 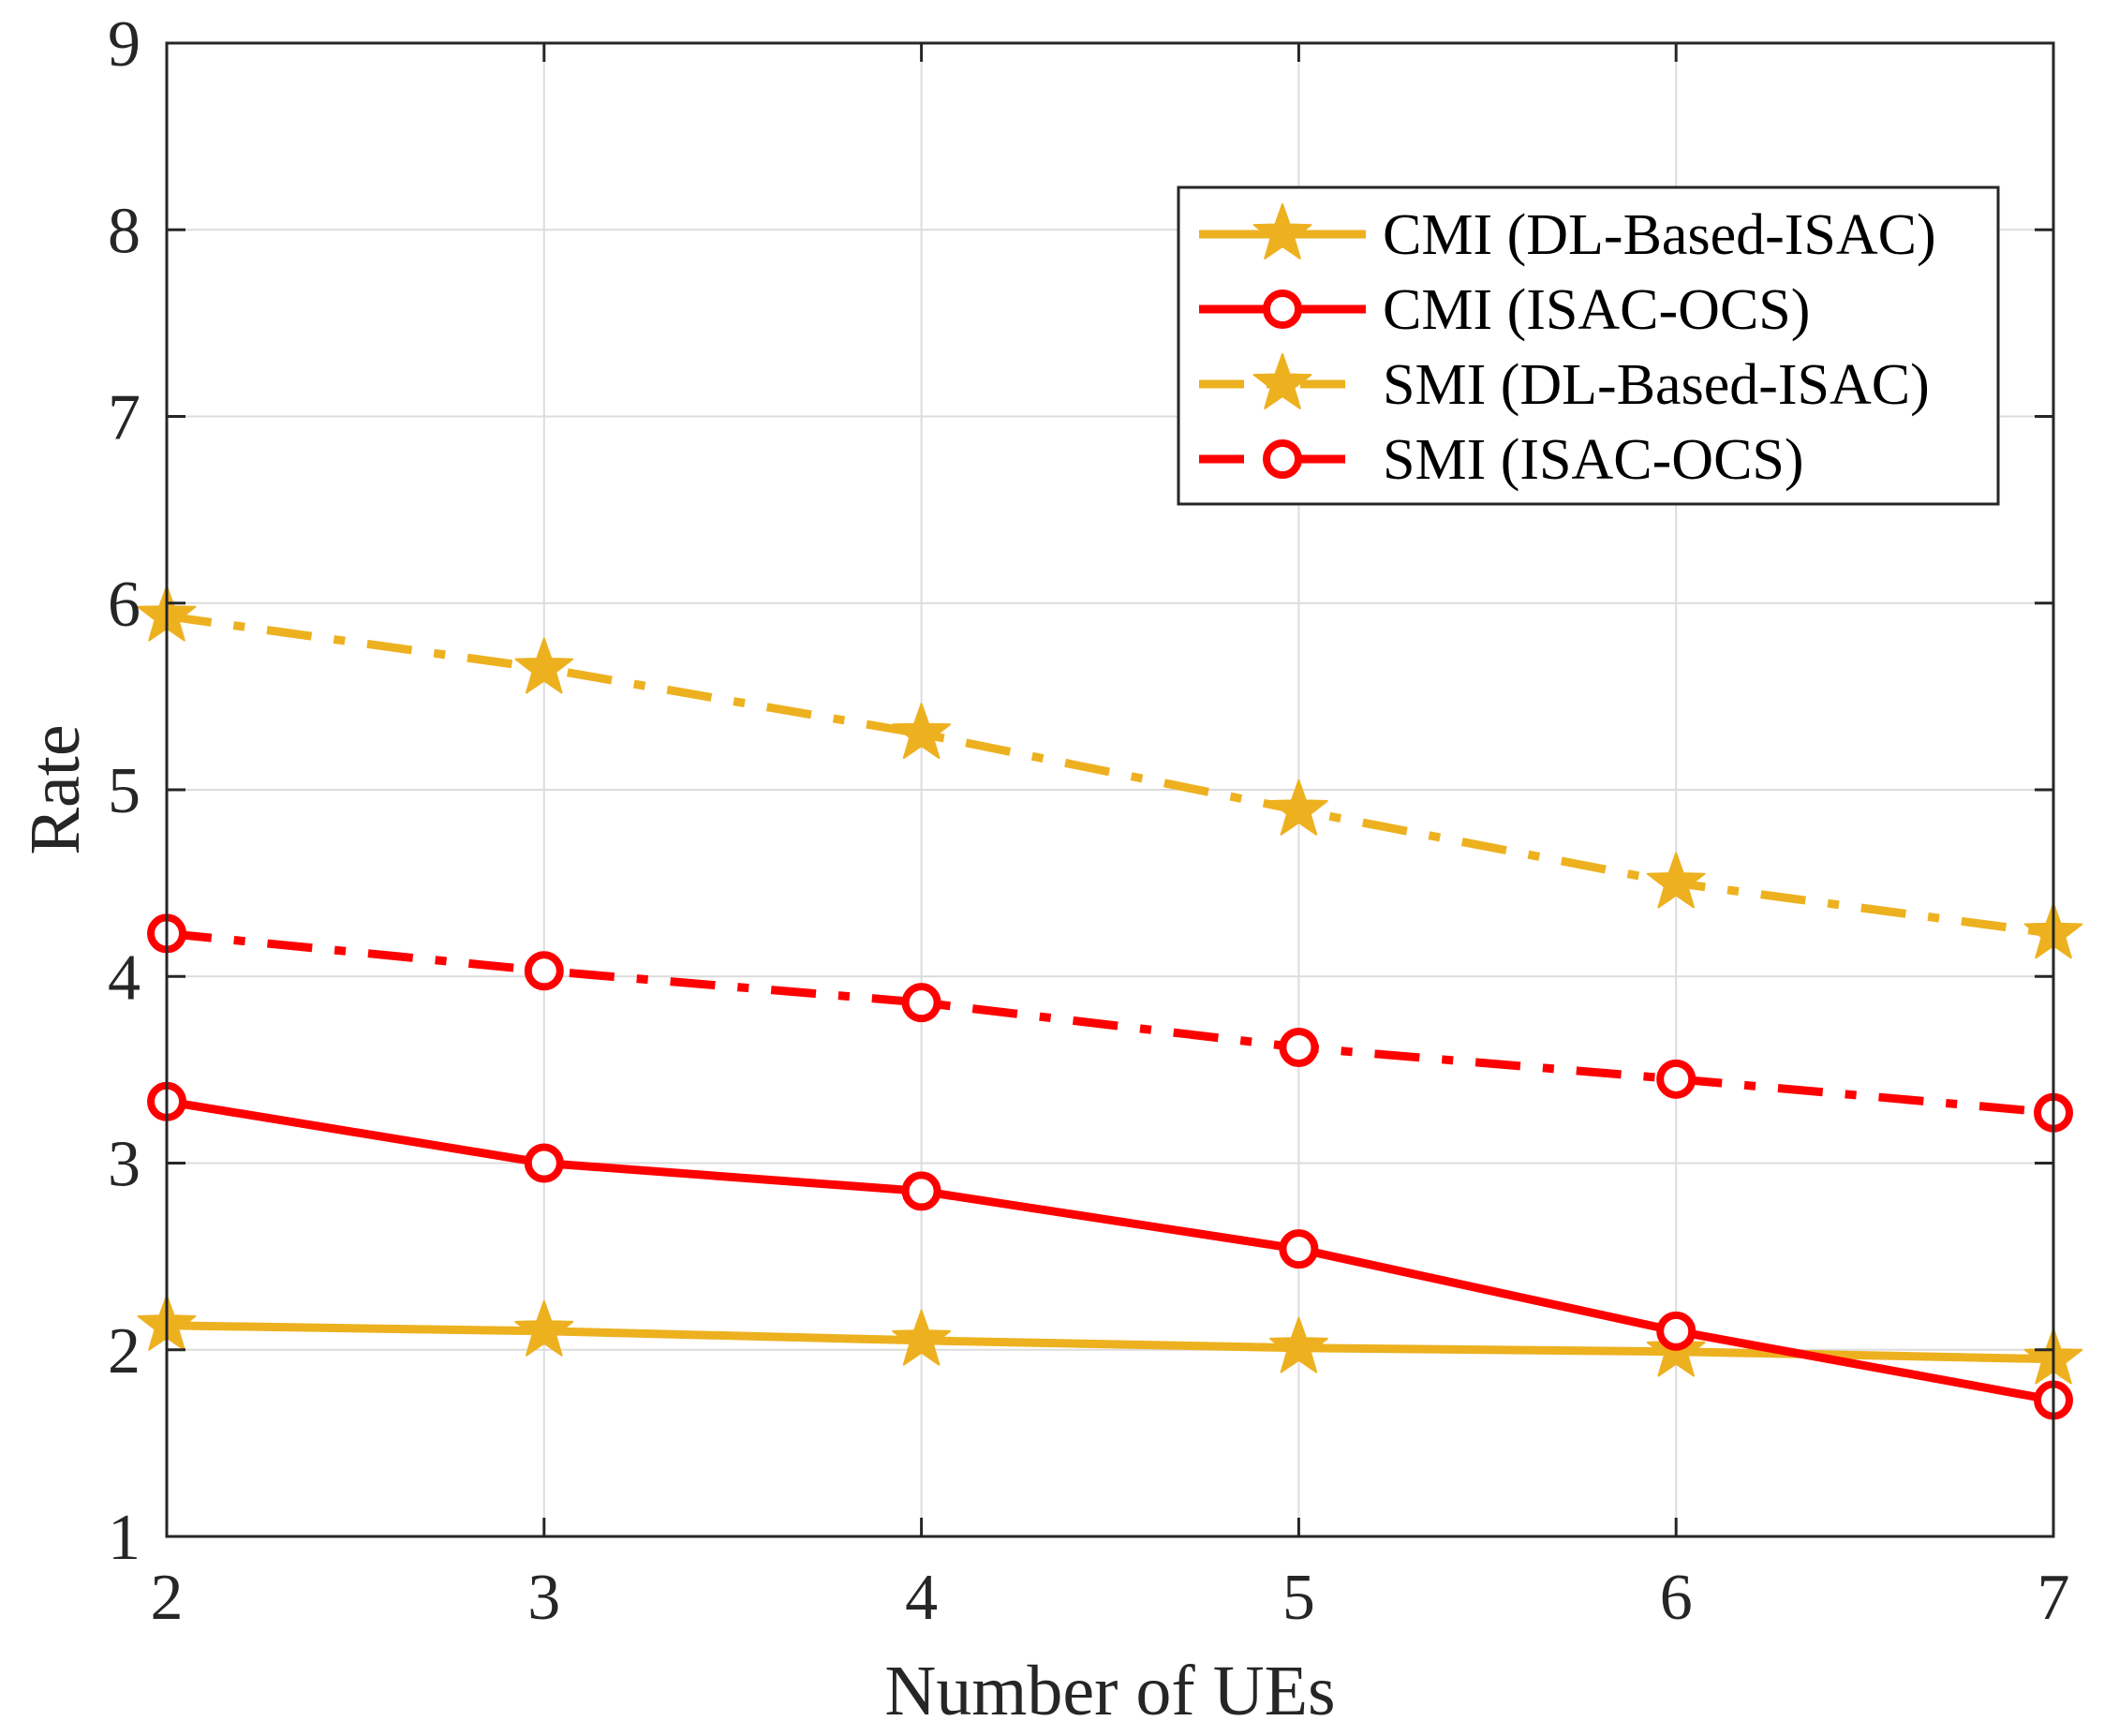 I want to click on legend-label: SMI (DL-Based-ISAC), so click(x=1656, y=385).